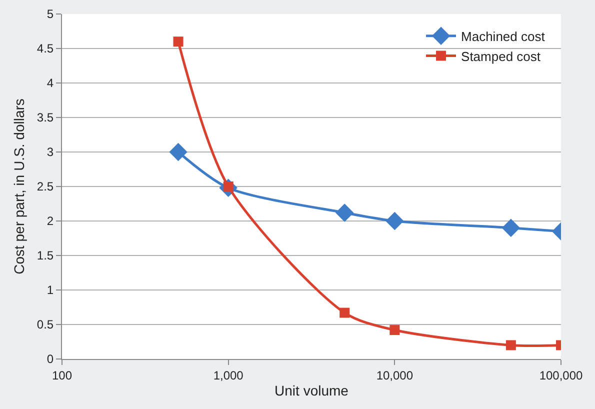 Image resolution: width=595 pixels, height=409 pixels. I want to click on y-tick-label: 1, so click(50, 290).